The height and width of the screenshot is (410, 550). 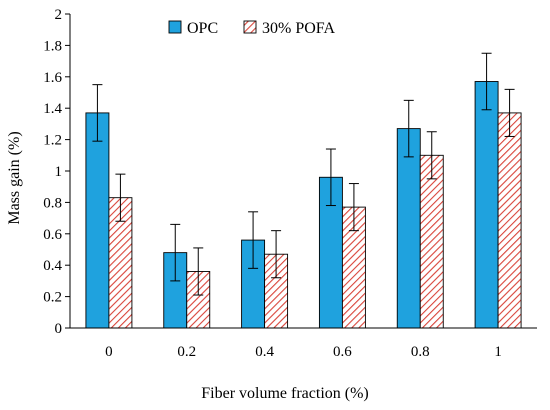 I want to click on x-tick-label: 0.6, so click(x=342, y=352).